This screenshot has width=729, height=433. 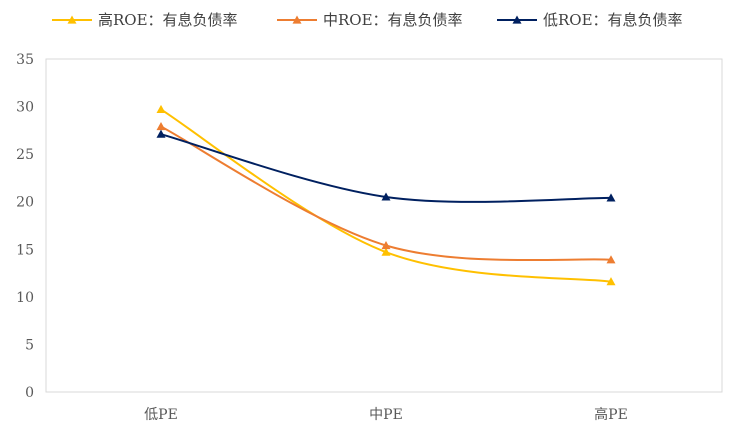 What do you see at coordinates (25, 250) in the screenshot?
I see `y-tick-label: 15` at bounding box center [25, 250].